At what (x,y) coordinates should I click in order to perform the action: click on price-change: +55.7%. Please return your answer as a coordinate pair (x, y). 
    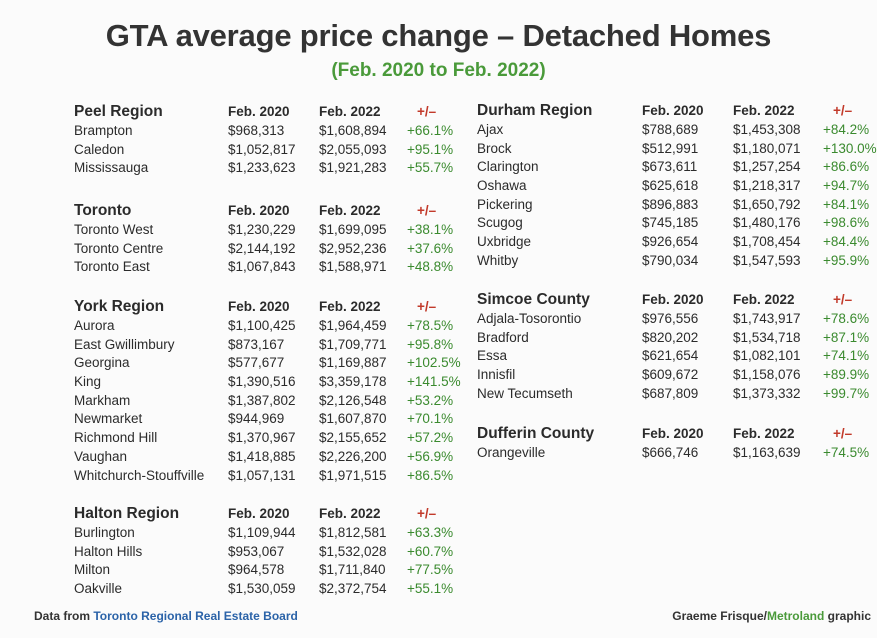
    Looking at the image, I should click on (430, 168).